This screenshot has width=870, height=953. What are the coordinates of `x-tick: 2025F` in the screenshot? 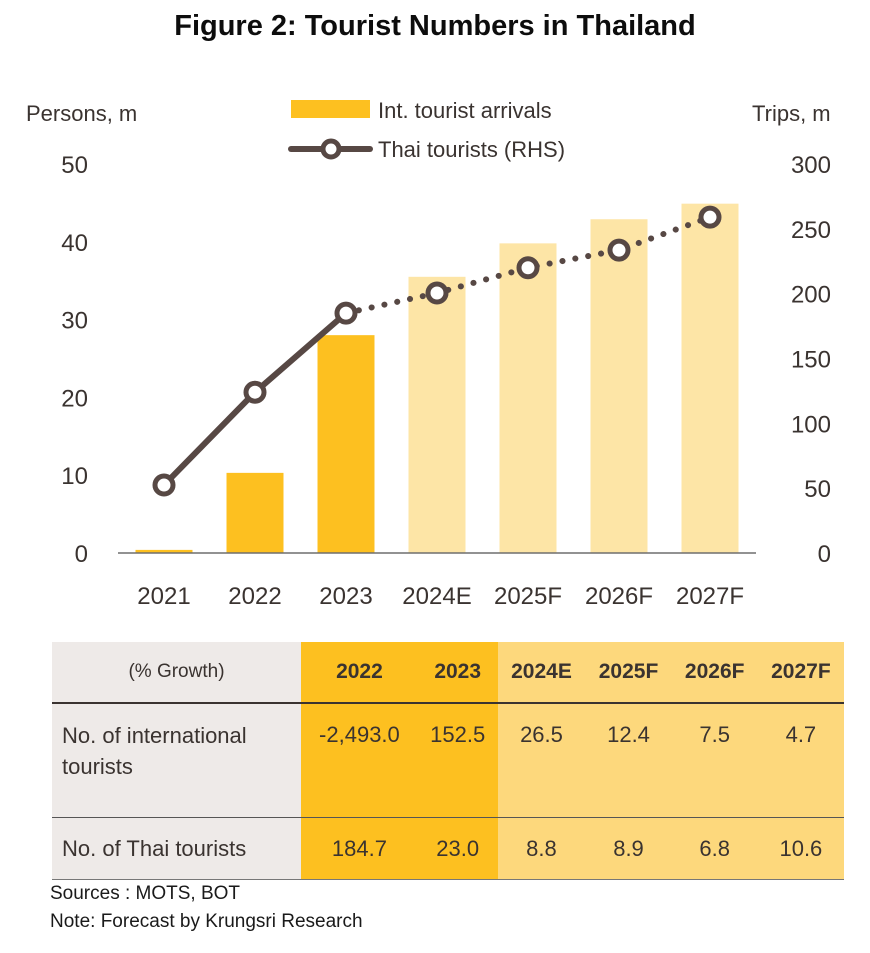 It's located at (528, 596).